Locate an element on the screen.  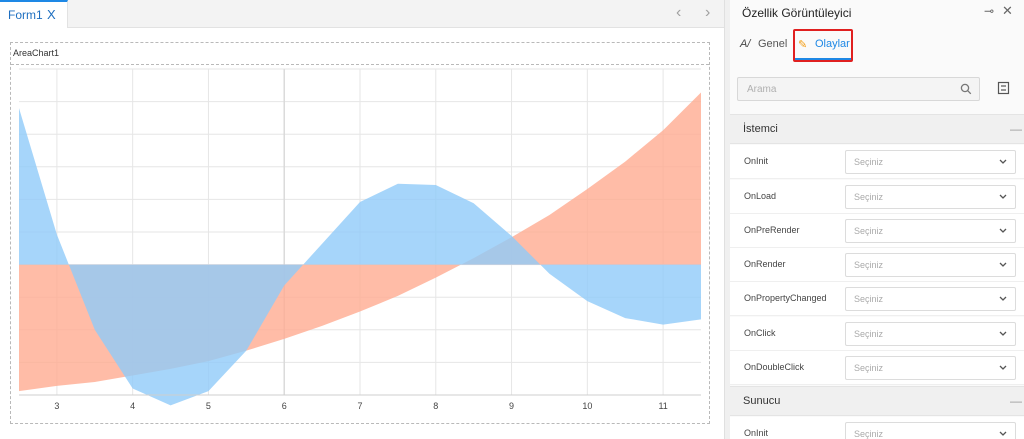
x-tick-label: 8 is located at coordinates (435, 406).